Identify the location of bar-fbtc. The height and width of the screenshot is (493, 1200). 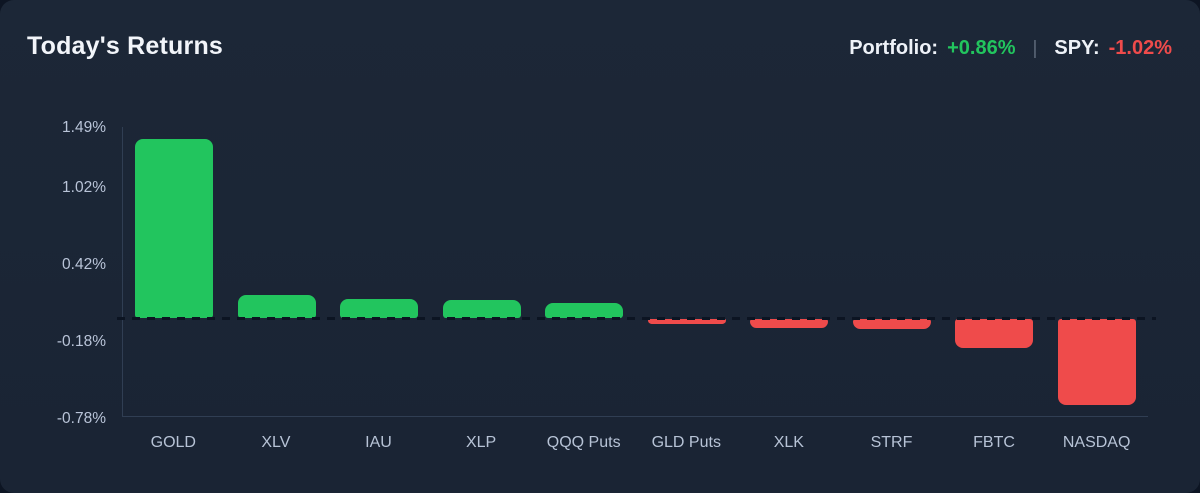
(994, 334).